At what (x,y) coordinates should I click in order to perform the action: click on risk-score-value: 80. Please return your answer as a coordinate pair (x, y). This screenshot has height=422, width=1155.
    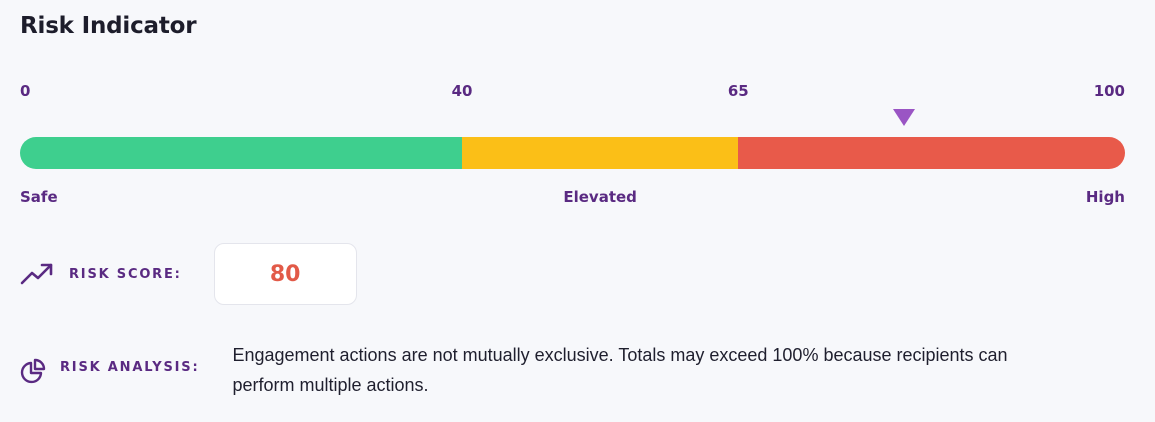
    Looking at the image, I should click on (285, 274).